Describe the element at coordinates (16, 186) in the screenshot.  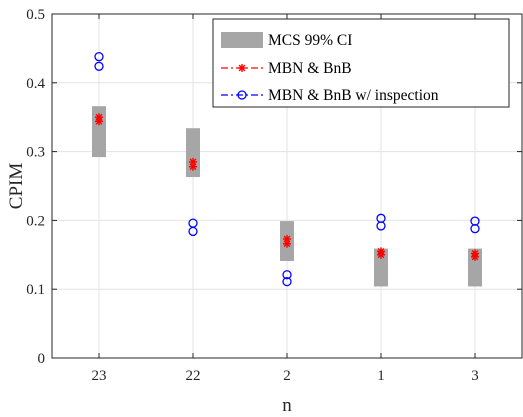
I see `y-axis-label: CPIM` at that location.